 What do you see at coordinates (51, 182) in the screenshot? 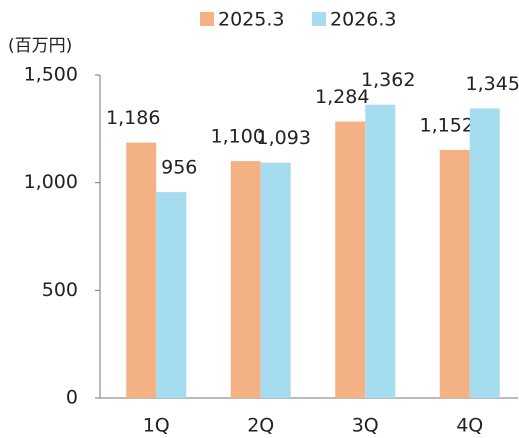
I see `y-tick-label: 1,000` at bounding box center [51, 182].